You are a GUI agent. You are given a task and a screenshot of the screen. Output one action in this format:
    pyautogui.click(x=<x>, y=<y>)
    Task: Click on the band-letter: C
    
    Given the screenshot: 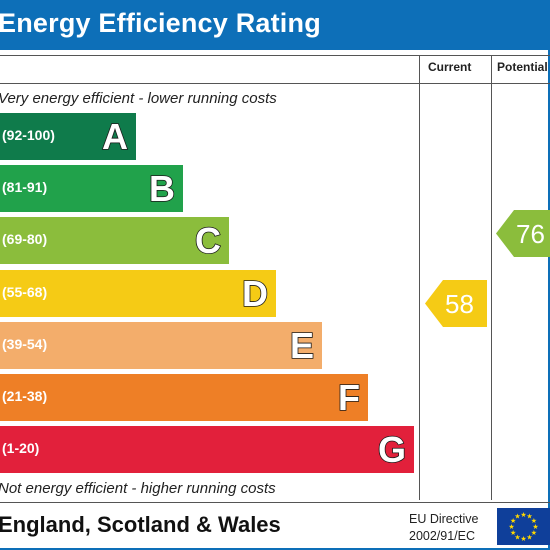 What is the action you would take?
    pyautogui.click(x=208, y=240)
    